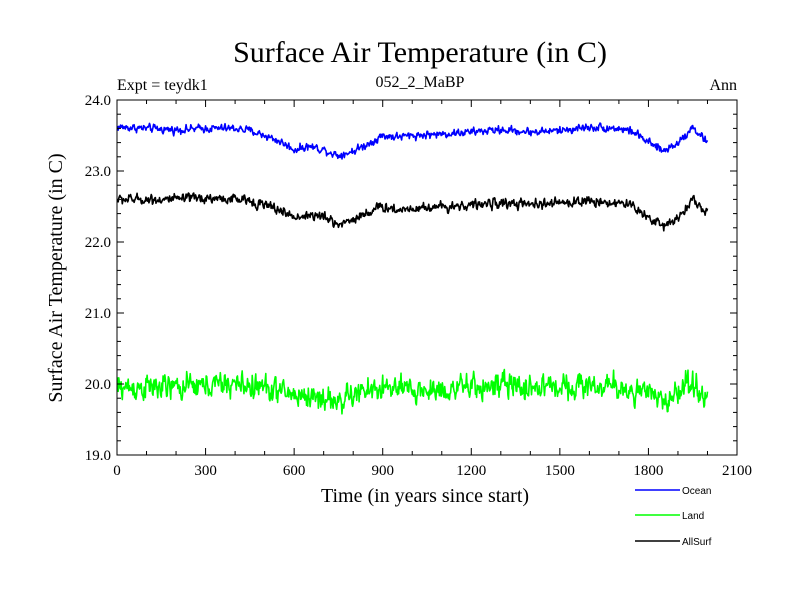  Describe the element at coordinates (413, 391) in the screenshot. I see `series-line-land` at that location.